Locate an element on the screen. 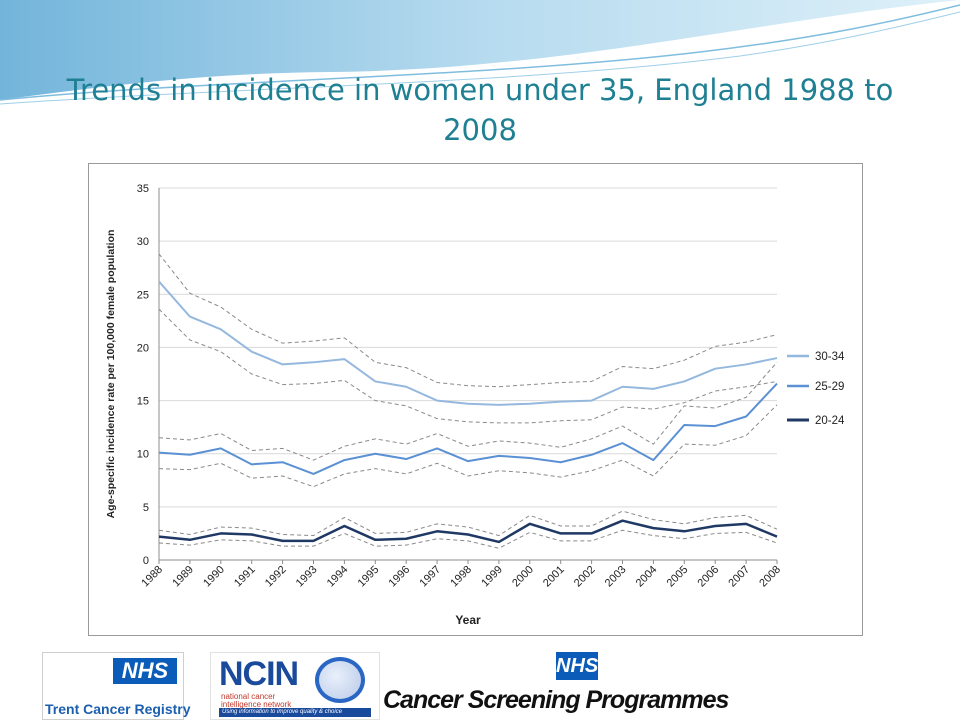  x-tick-label: 1995 is located at coordinates (369, 577).